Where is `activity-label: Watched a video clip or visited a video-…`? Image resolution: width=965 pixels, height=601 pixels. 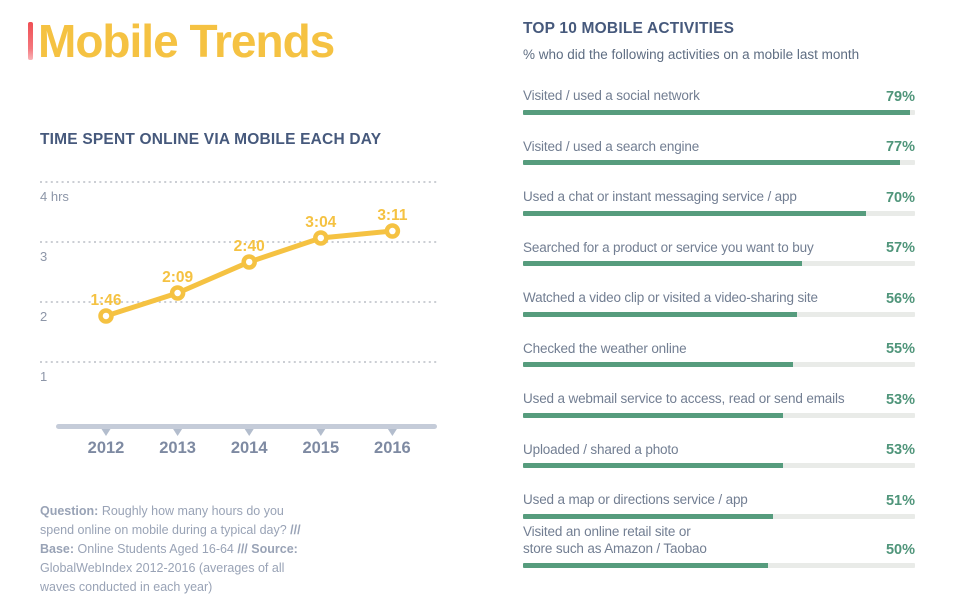 activity-label: Watched a video clip or visited a video-… is located at coordinates (670, 298).